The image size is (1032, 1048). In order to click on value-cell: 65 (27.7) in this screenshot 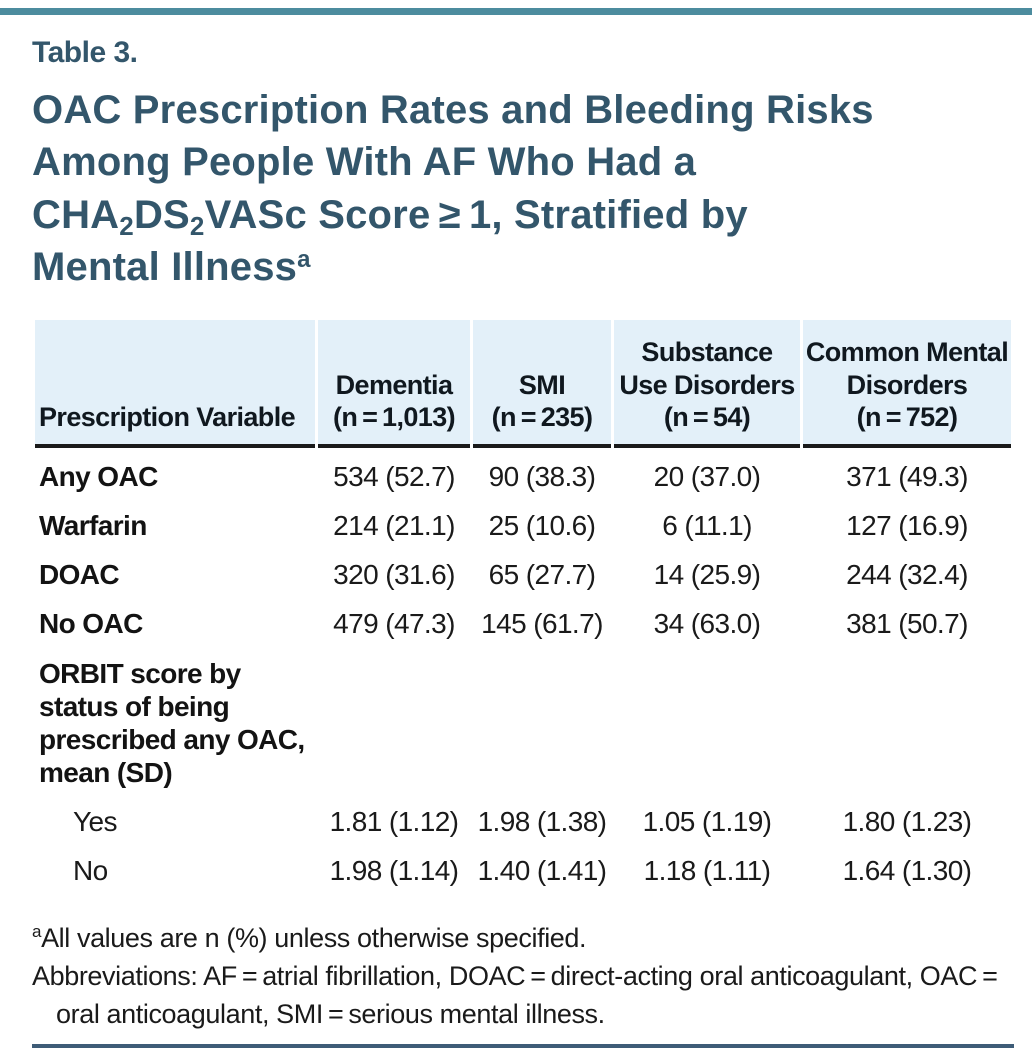, I will do `click(542, 575)`.